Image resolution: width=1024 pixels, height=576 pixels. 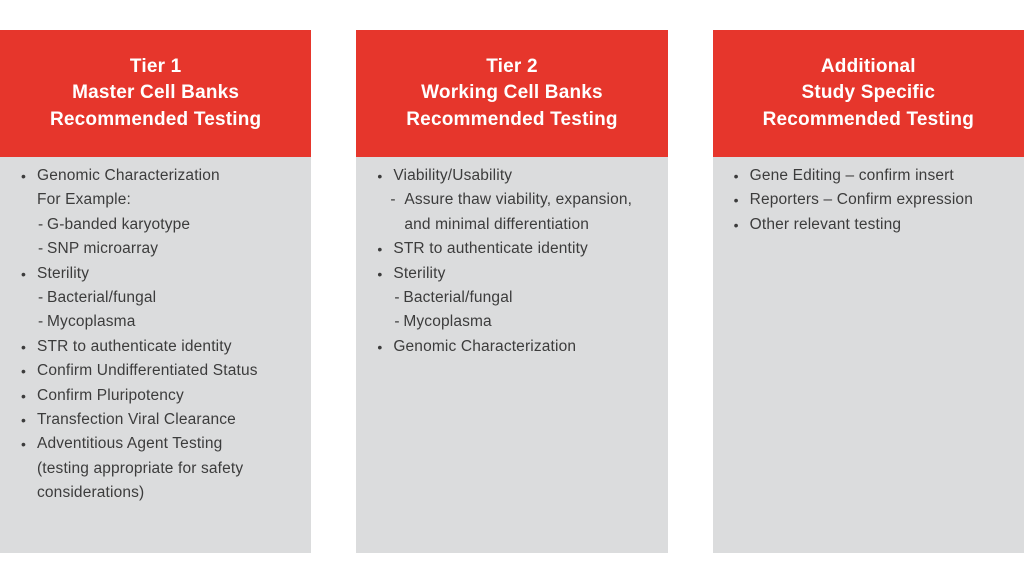 I want to click on list-item: • Reporters – Confirm expression, so click(x=868, y=200).